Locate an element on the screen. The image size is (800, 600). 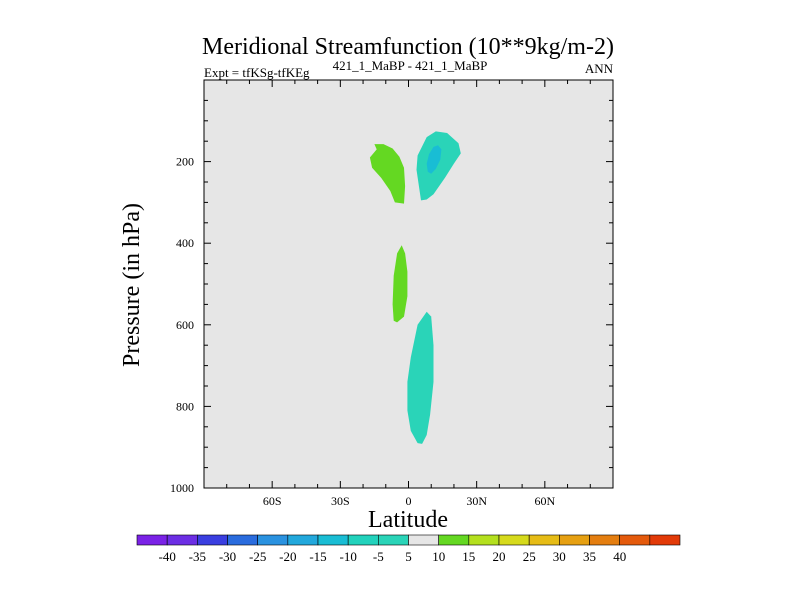
contour-regions is located at coordinates (415, 287).